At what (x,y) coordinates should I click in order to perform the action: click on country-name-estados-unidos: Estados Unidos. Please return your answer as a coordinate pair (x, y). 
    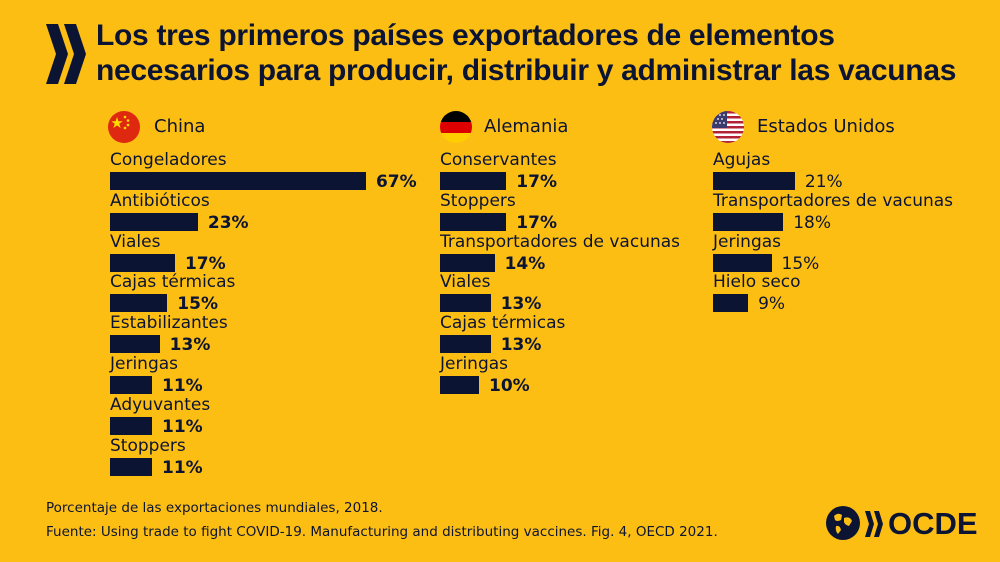
    Looking at the image, I should click on (826, 126).